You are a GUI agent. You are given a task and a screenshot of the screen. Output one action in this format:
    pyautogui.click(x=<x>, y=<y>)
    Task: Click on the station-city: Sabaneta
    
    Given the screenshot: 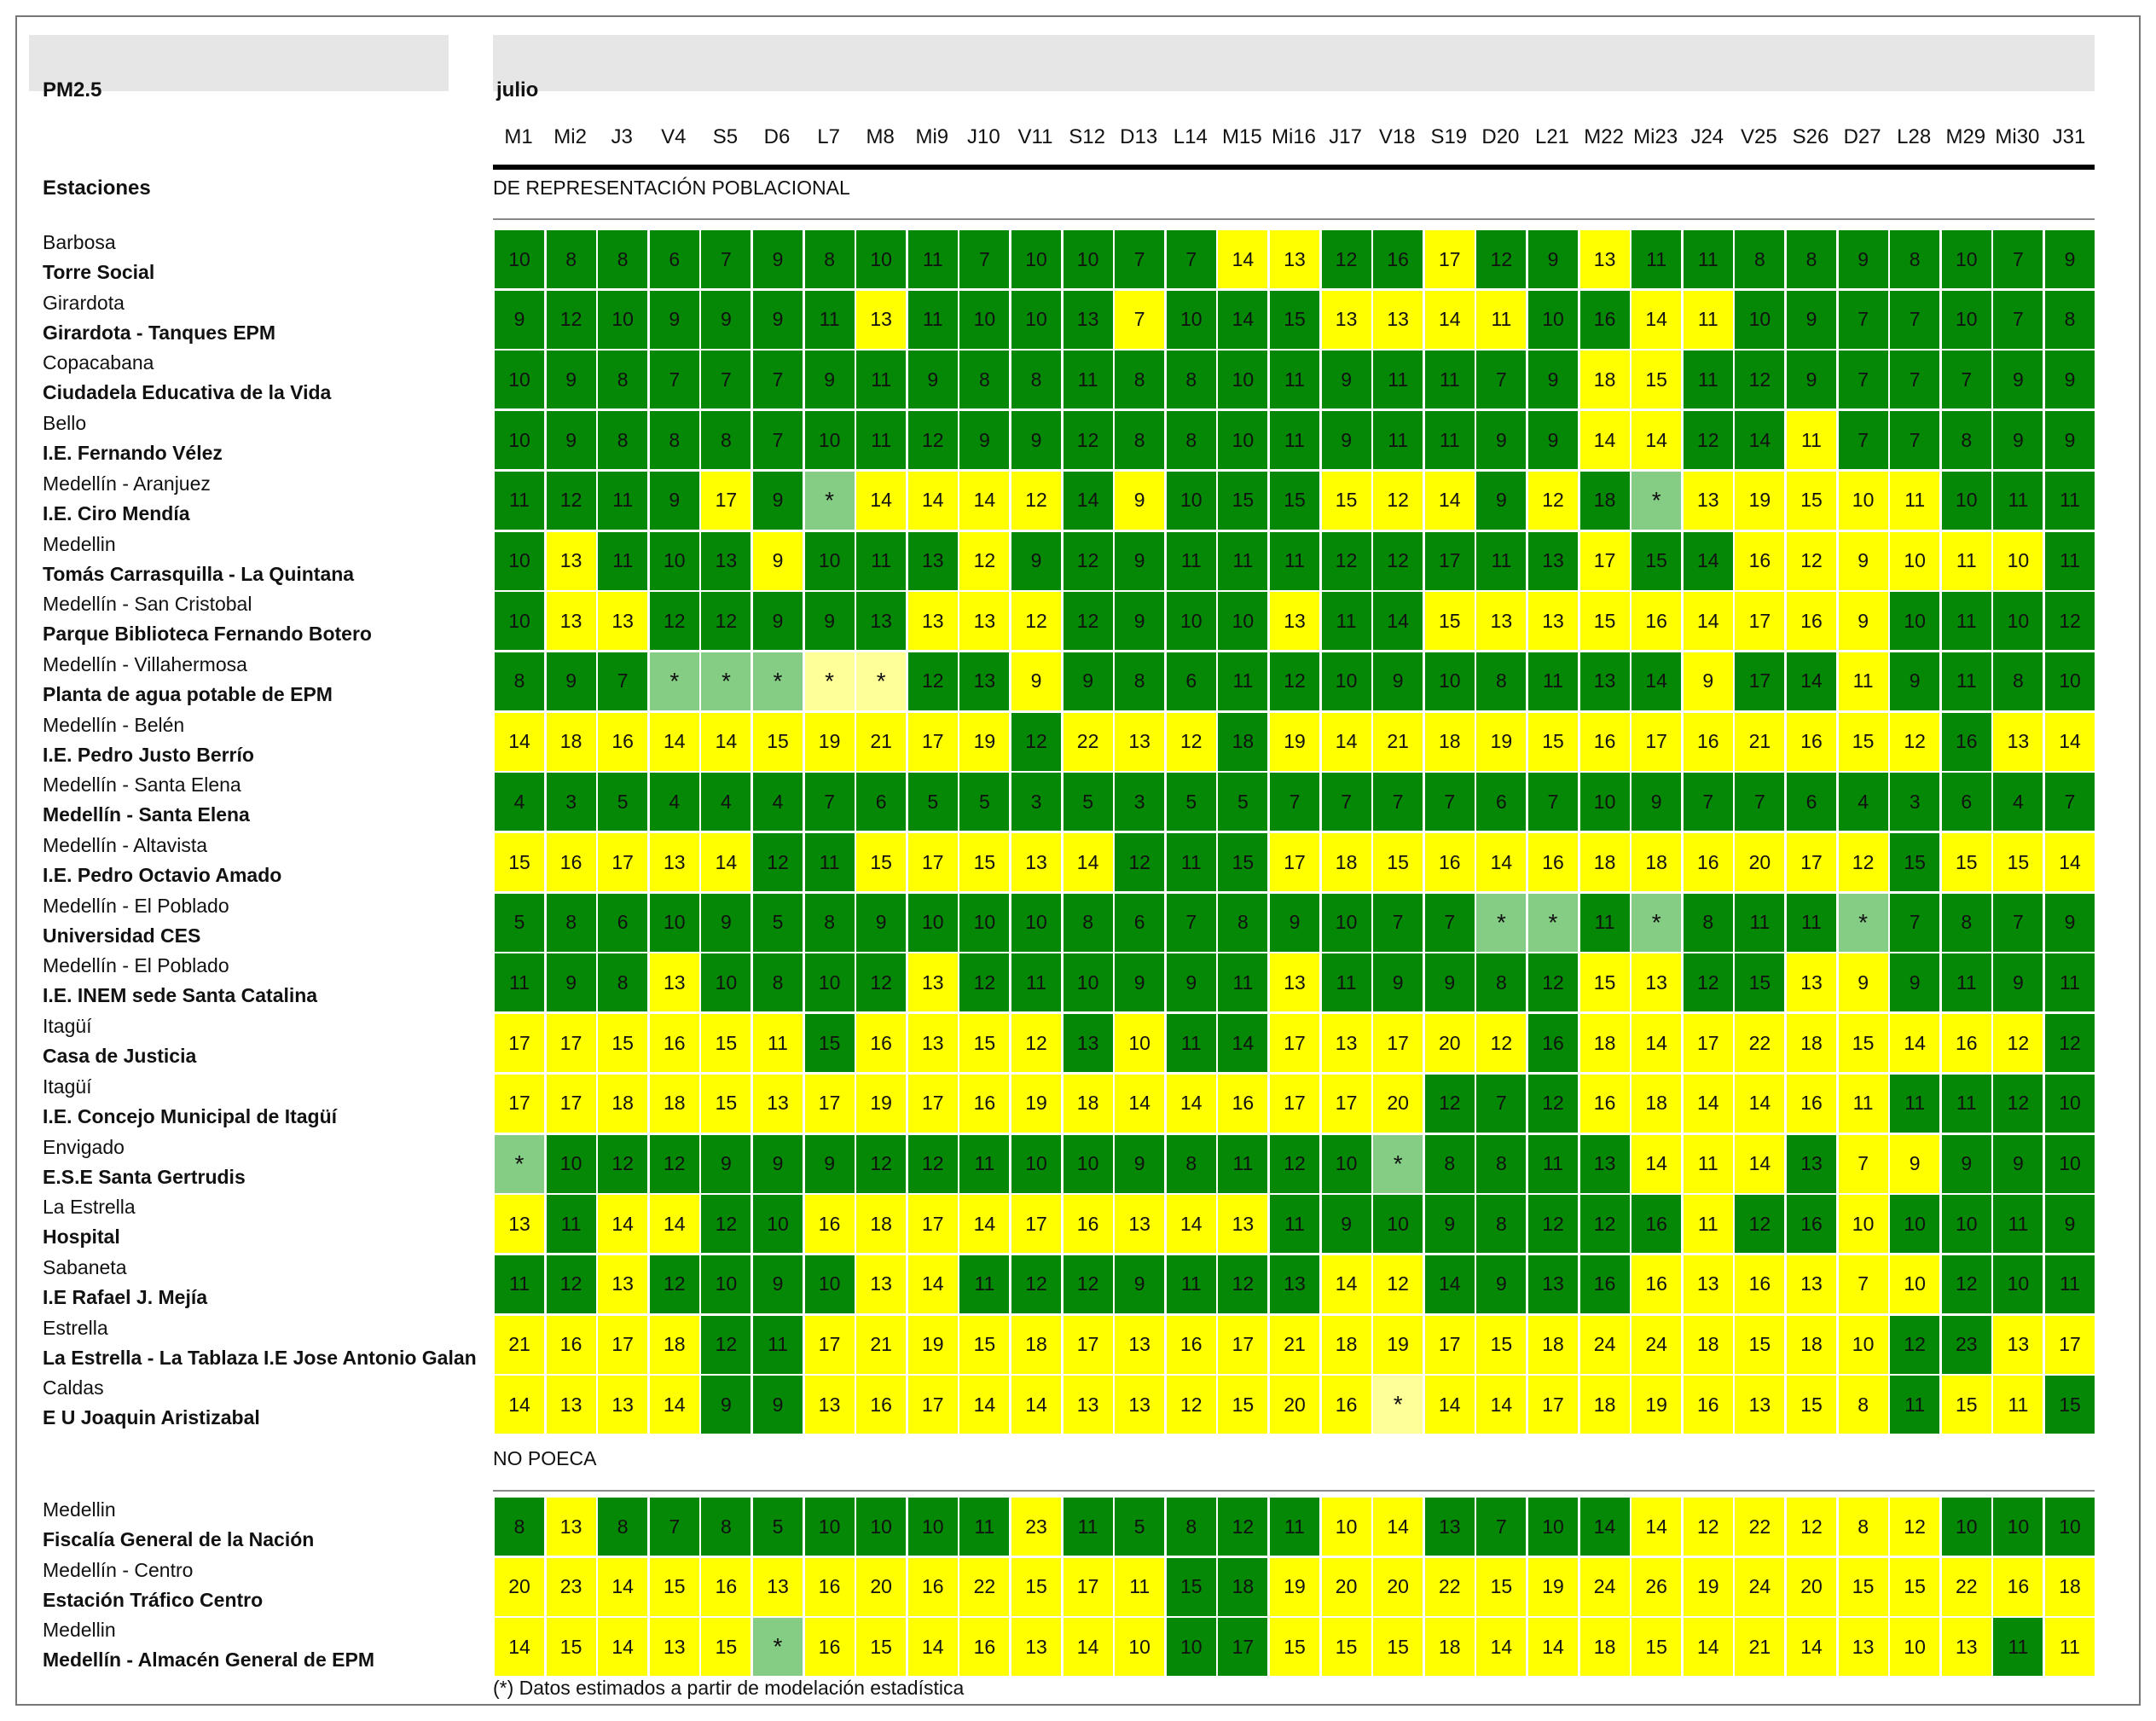 What is the action you would take?
    pyautogui.click(x=85, y=1266)
    